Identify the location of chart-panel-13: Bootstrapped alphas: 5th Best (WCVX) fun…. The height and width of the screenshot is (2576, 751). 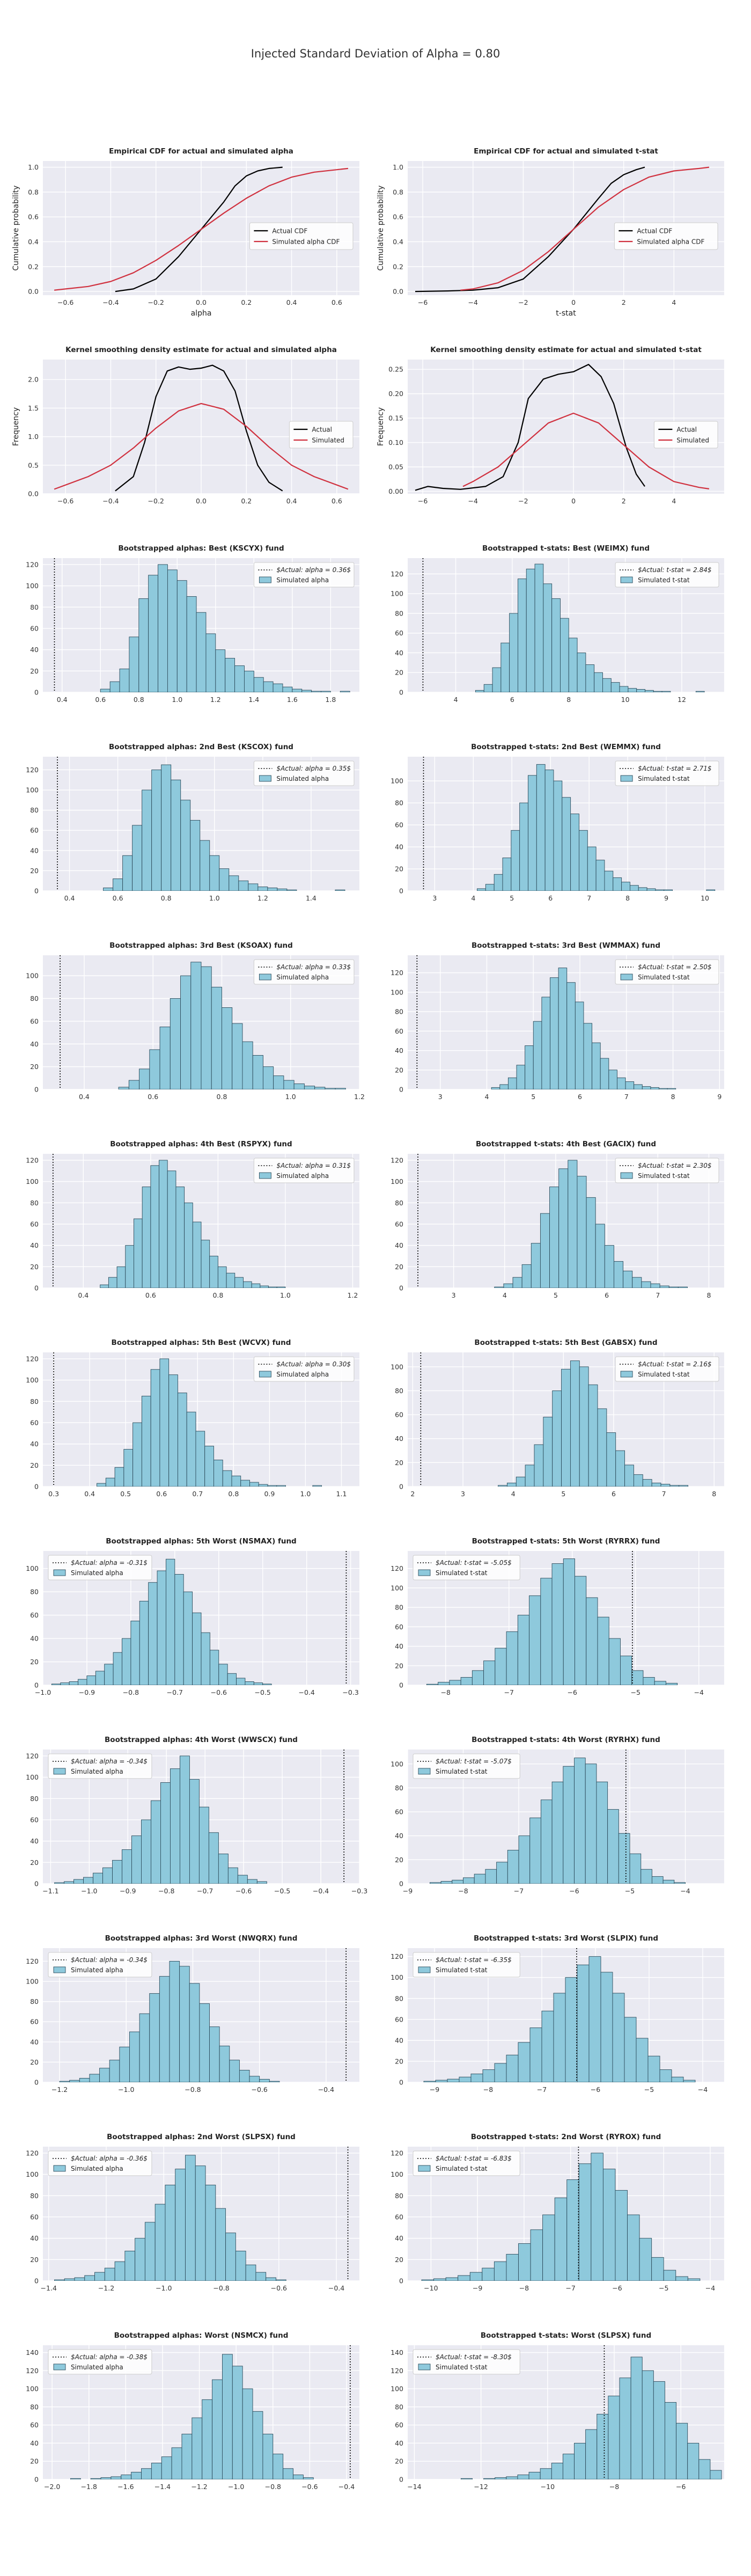
(192, 1418).